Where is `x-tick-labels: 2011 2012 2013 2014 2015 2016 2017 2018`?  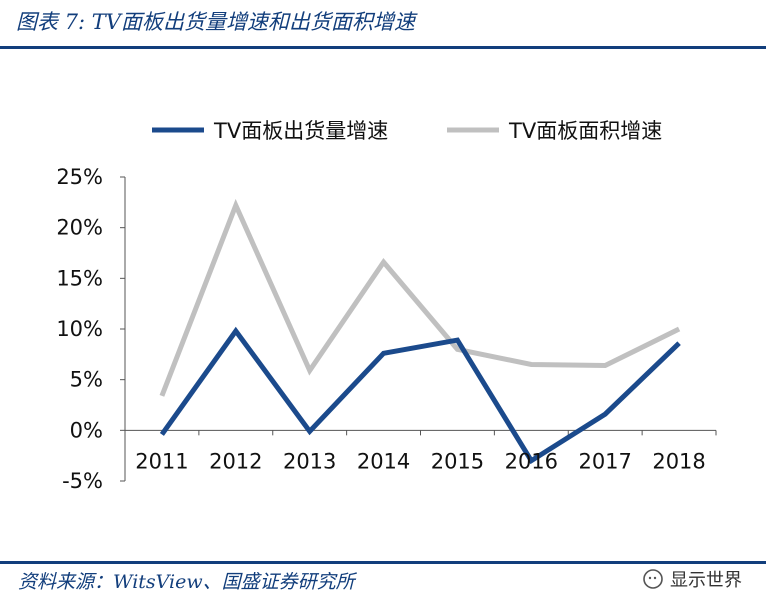
x-tick-labels: 2011 2012 2013 2014 2015 2016 2017 2018 is located at coordinates (420, 461).